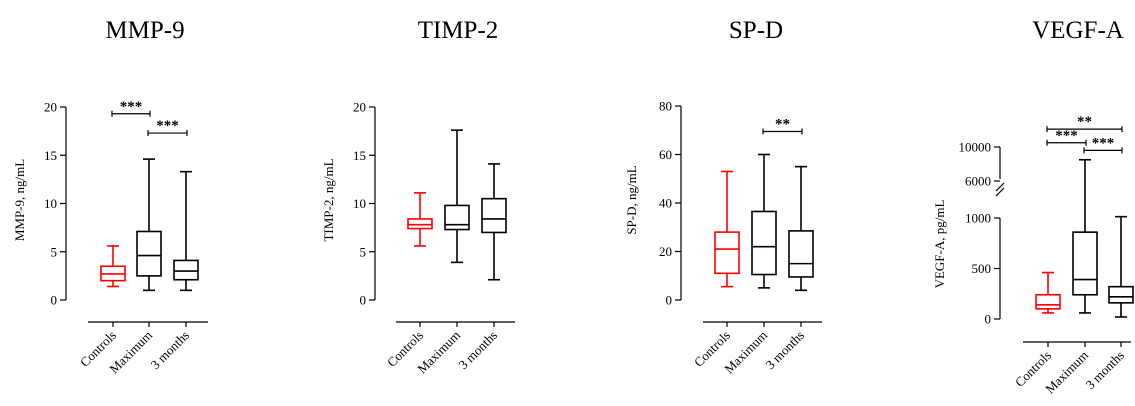  I want to click on panel-title: TIMP-2, so click(458, 30).